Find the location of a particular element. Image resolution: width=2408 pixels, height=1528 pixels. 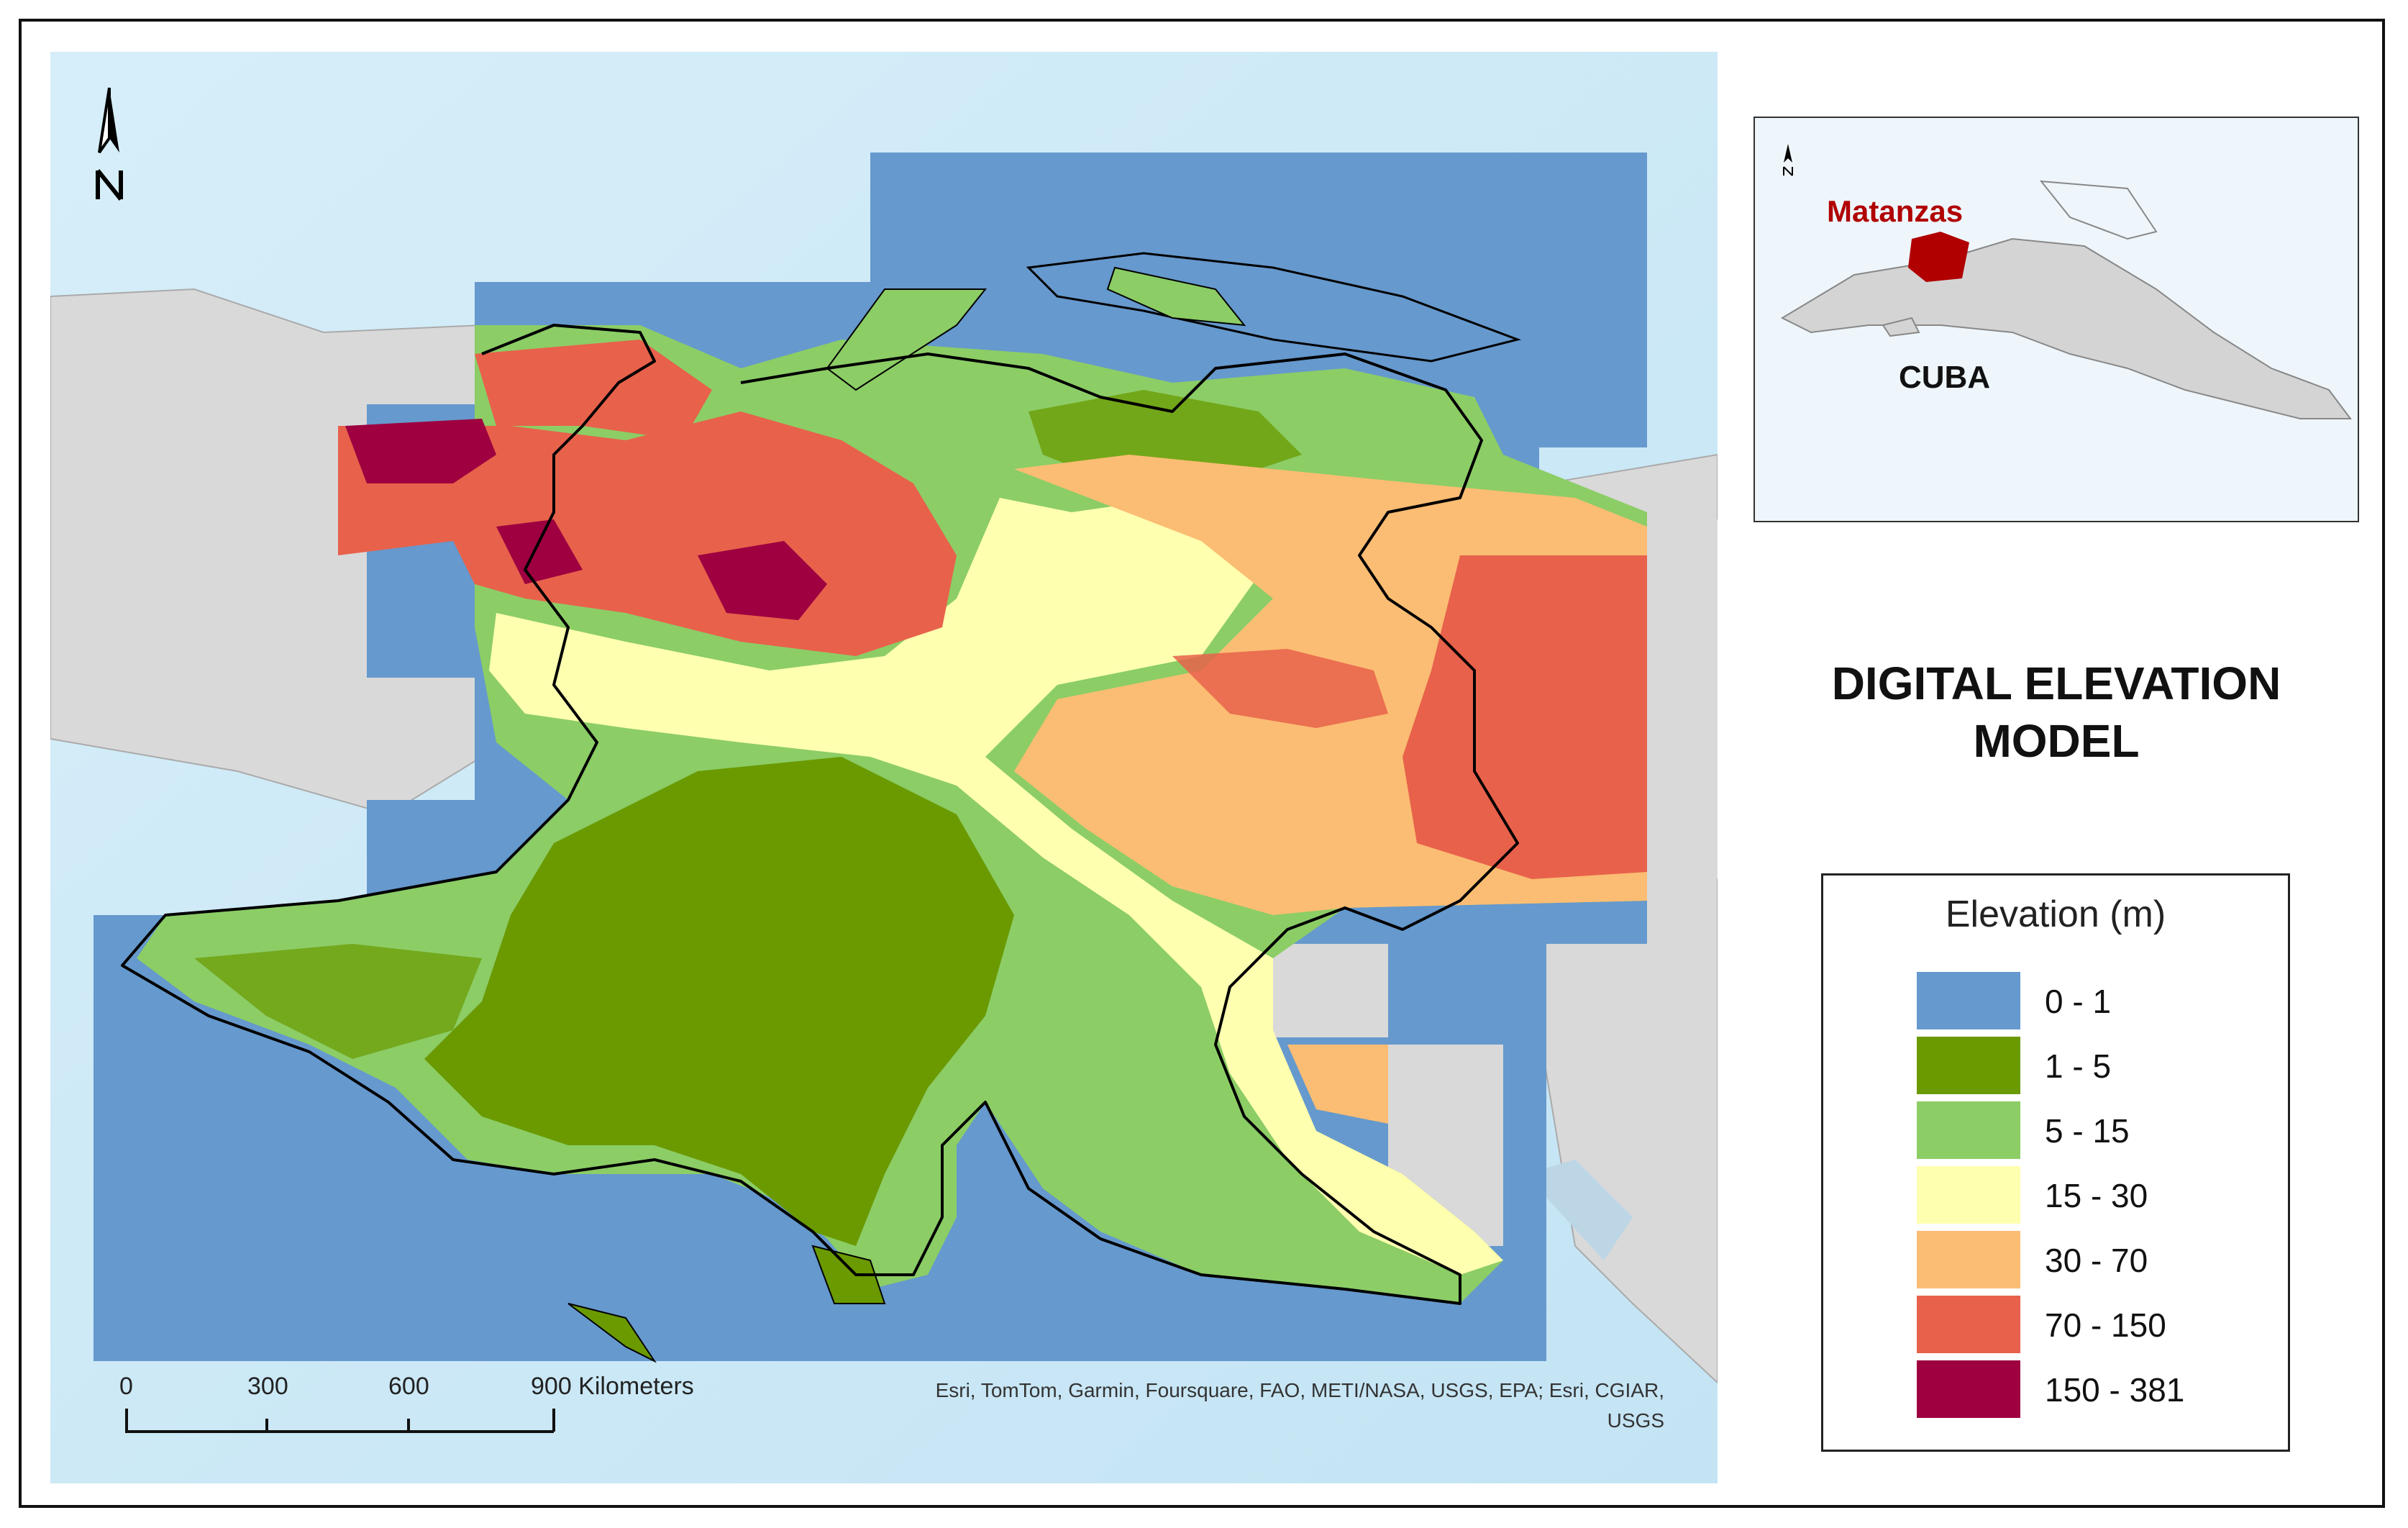

map-title-line-1: DIGITAL ELEVATION is located at coordinates (2056, 683).